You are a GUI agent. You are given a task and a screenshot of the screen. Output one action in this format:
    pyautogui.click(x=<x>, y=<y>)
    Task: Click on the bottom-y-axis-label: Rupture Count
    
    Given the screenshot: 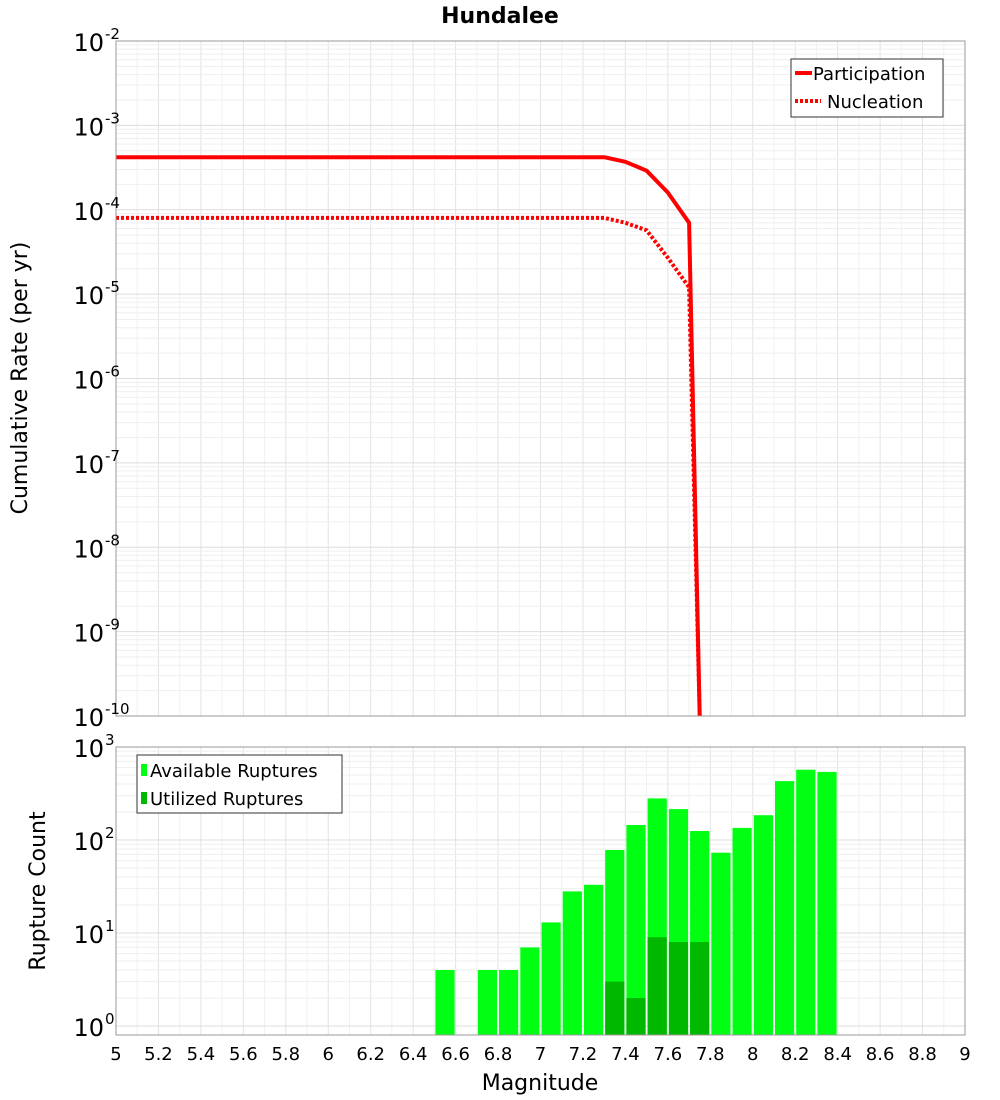 What is the action you would take?
    pyautogui.click(x=38, y=891)
    